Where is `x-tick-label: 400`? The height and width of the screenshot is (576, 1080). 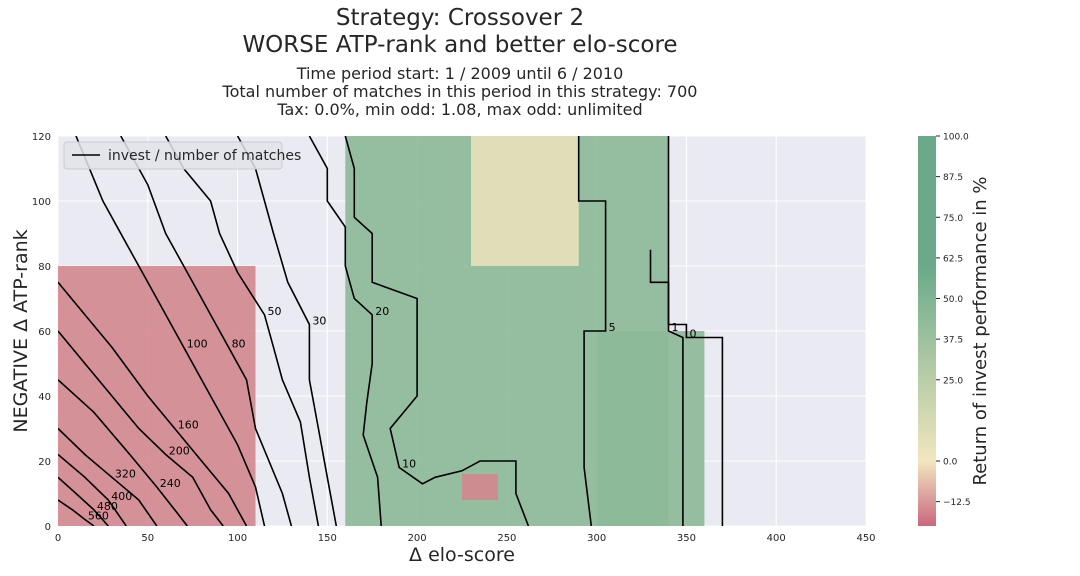
x-tick-label: 400 is located at coordinates (776, 538).